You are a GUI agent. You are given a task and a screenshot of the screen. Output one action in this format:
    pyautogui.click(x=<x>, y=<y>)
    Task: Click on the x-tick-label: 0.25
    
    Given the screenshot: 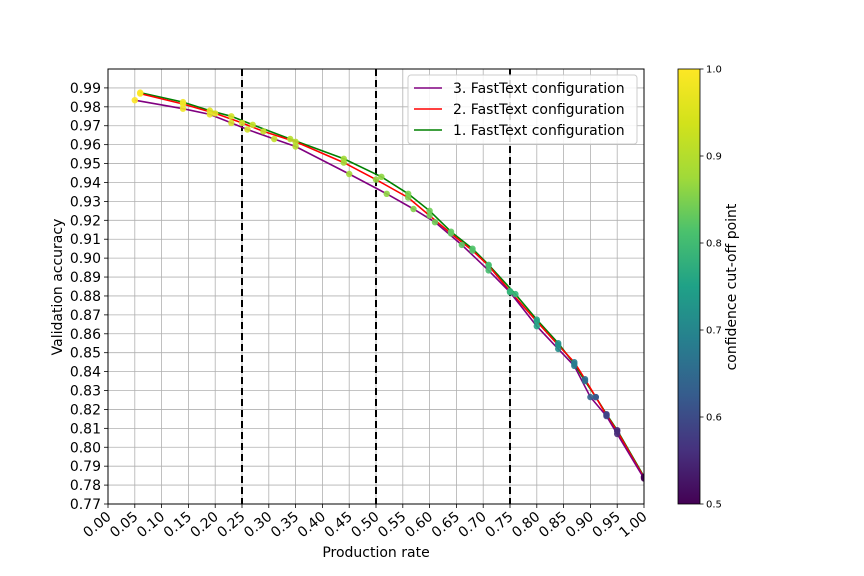 What is the action you would take?
    pyautogui.click(x=231, y=525)
    